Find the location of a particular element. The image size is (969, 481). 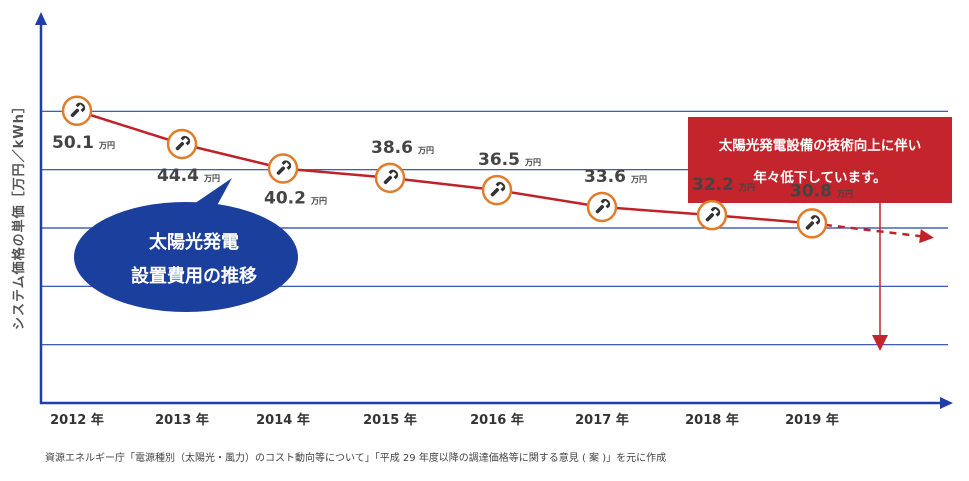

data-label: 44.4 万円 is located at coordinates (188, 176).